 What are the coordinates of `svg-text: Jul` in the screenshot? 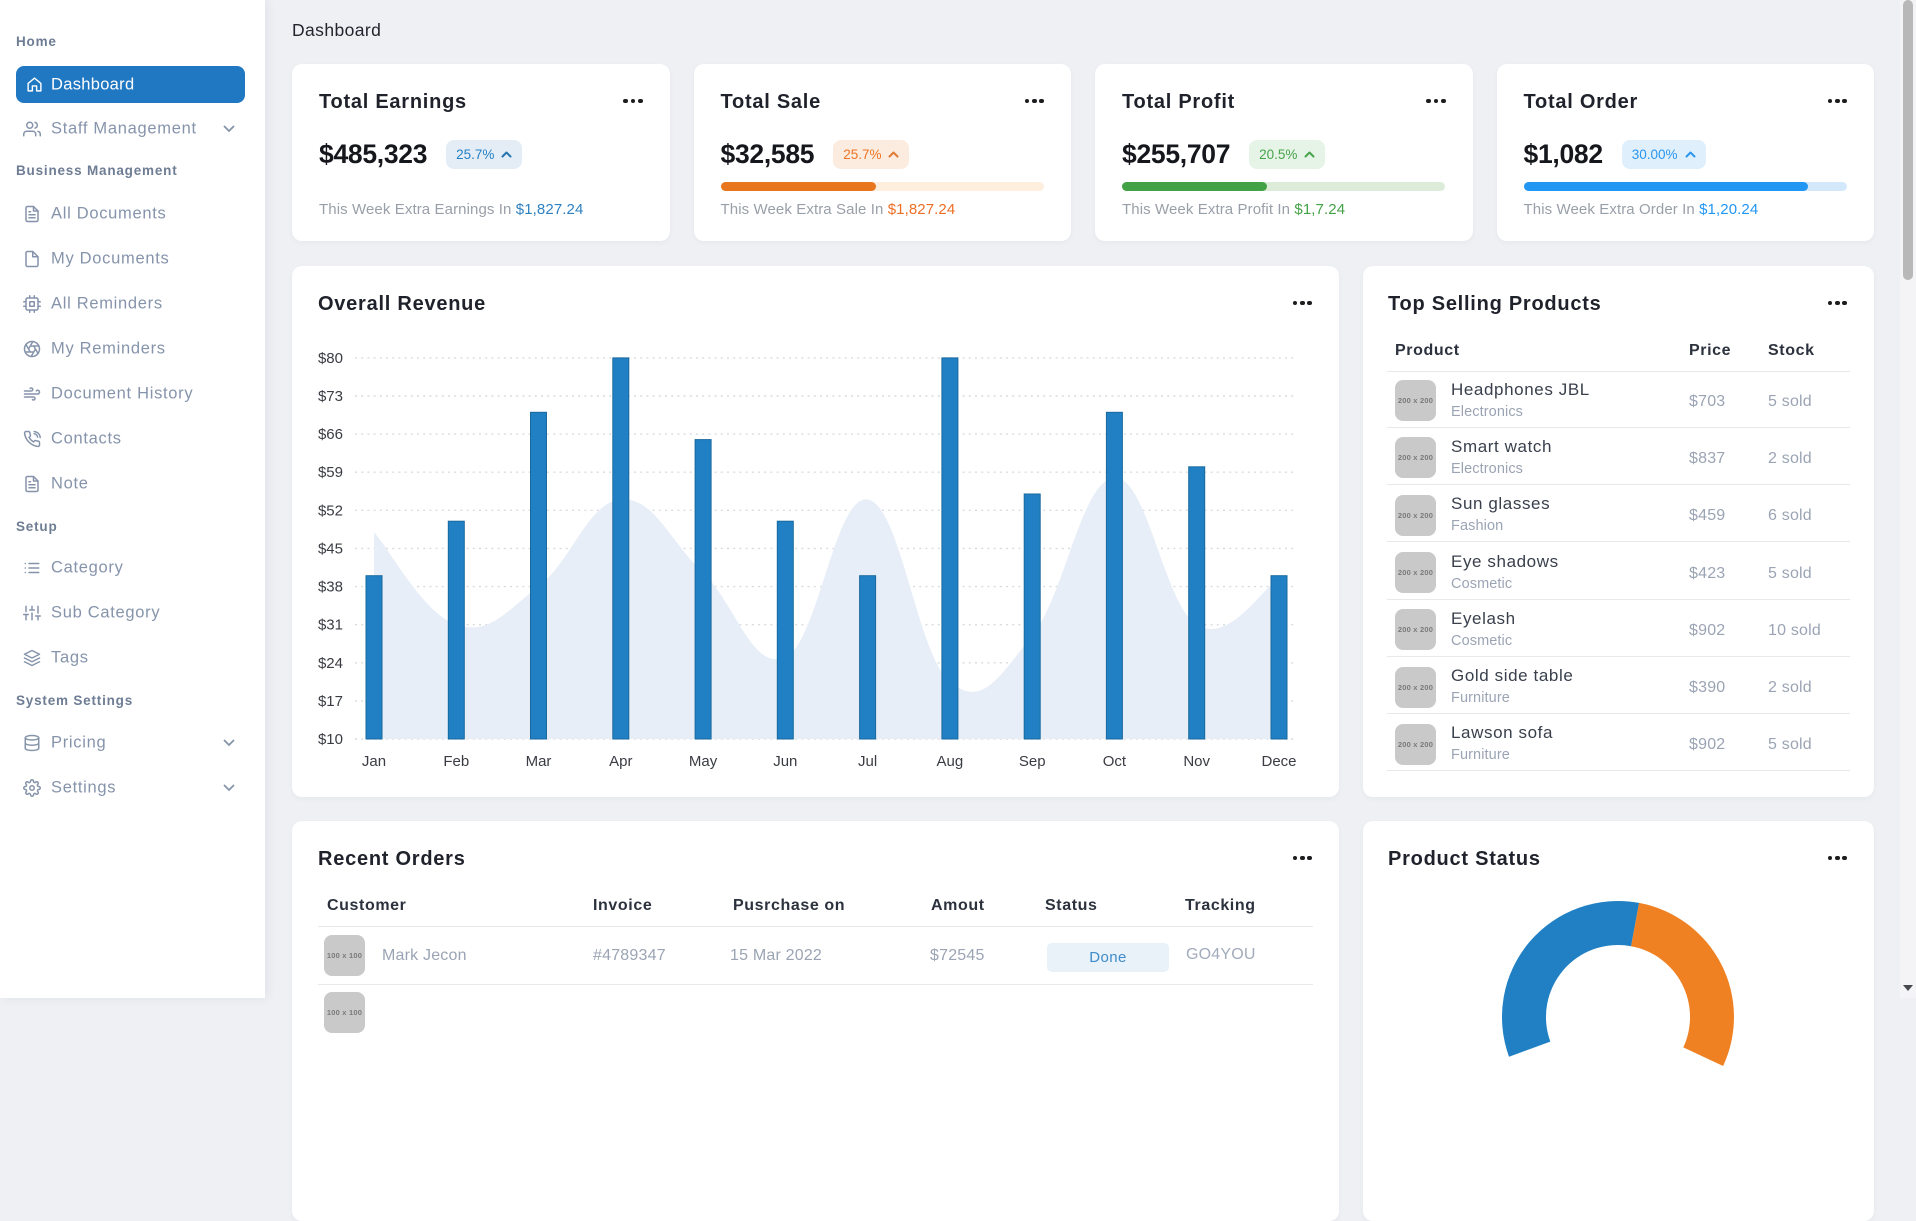 It's located at (867, 761).